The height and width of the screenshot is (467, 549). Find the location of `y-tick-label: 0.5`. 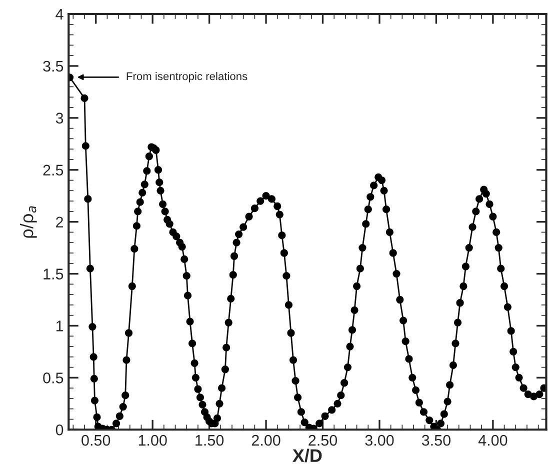

y-tick-label: 0.5 is located at coordinates (53, 378).